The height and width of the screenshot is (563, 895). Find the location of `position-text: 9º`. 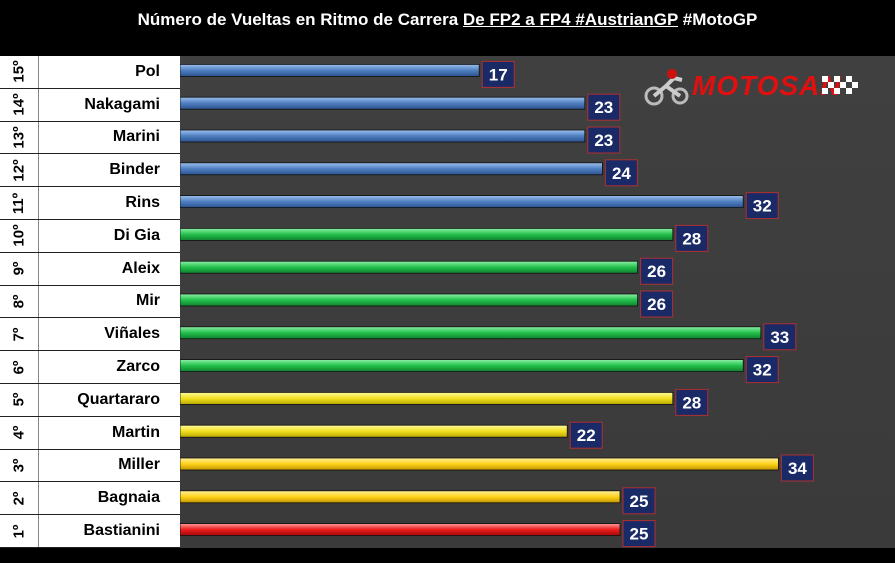

position-text: 9º is located at coordinates (19, 268).